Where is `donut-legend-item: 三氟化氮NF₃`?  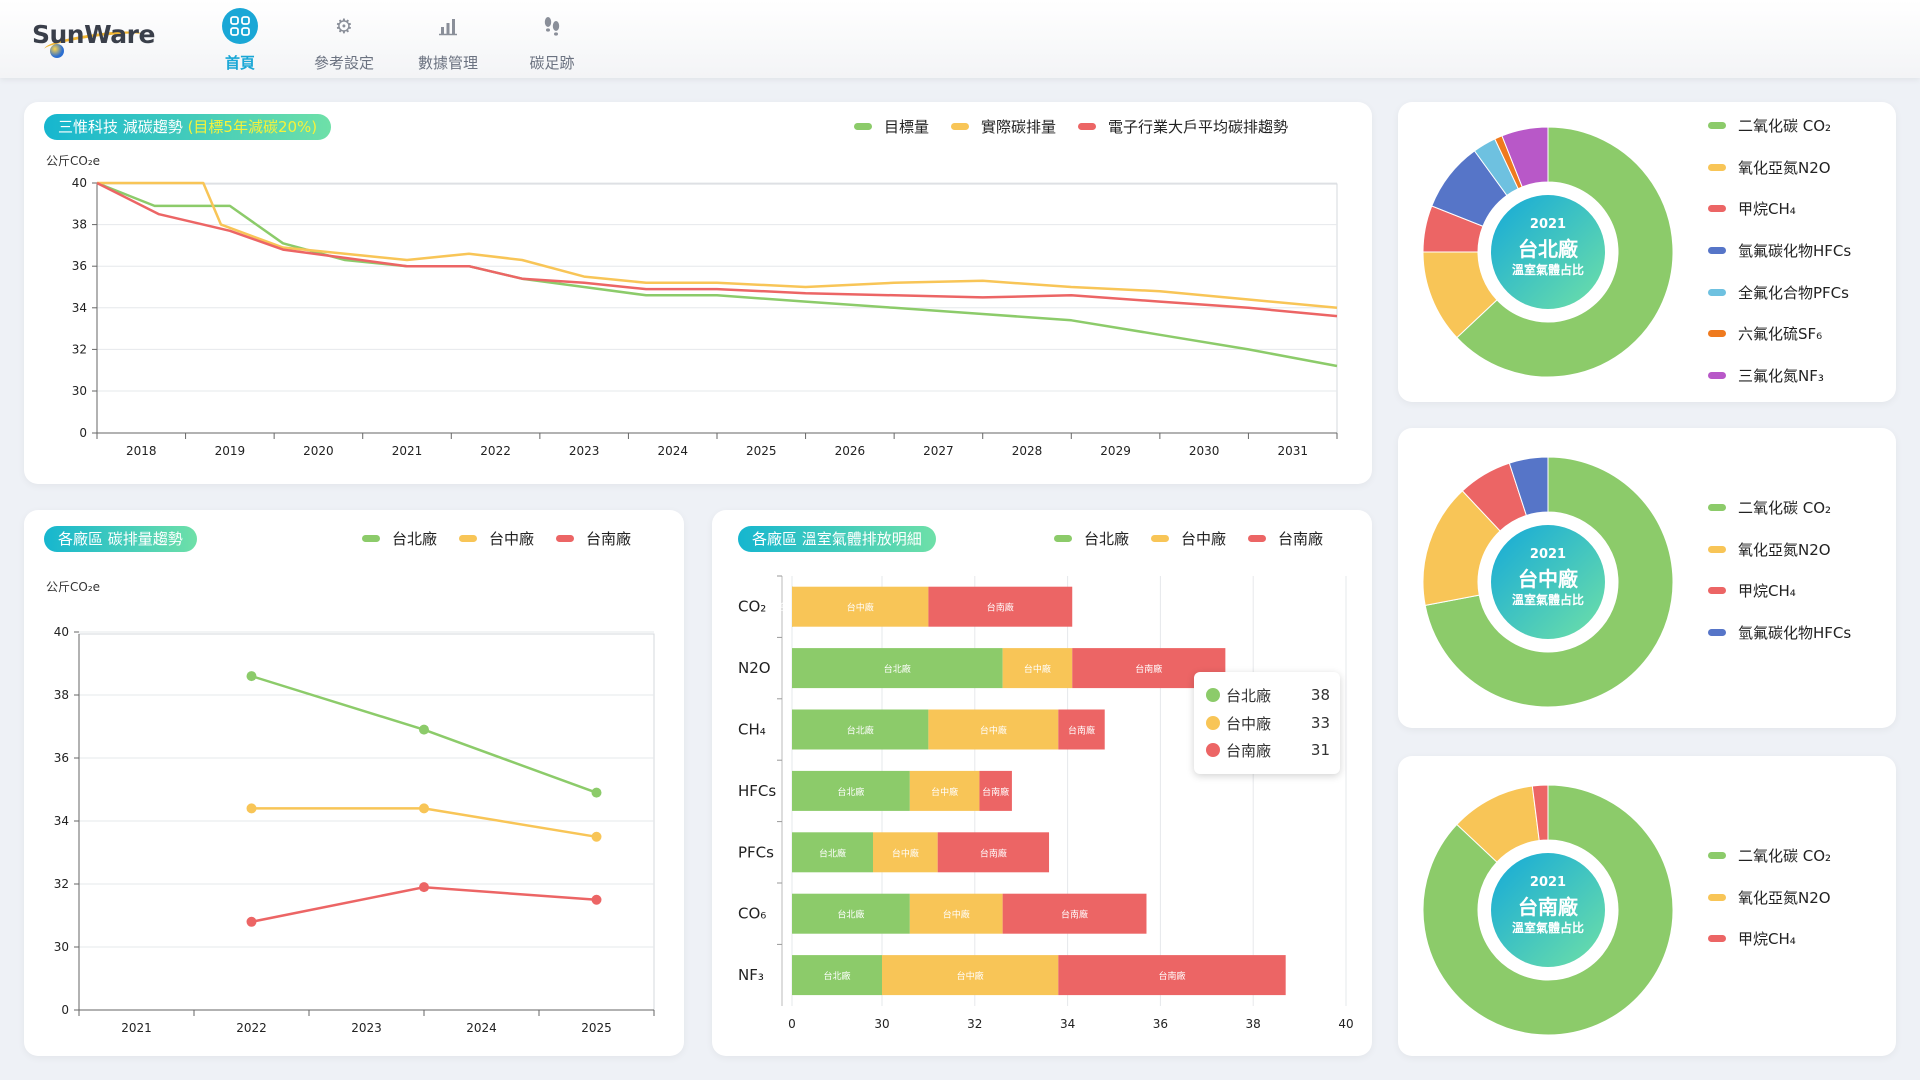 donut-legend-item: 三氟化氮NF₃ is located at coordinates (1779, 376).